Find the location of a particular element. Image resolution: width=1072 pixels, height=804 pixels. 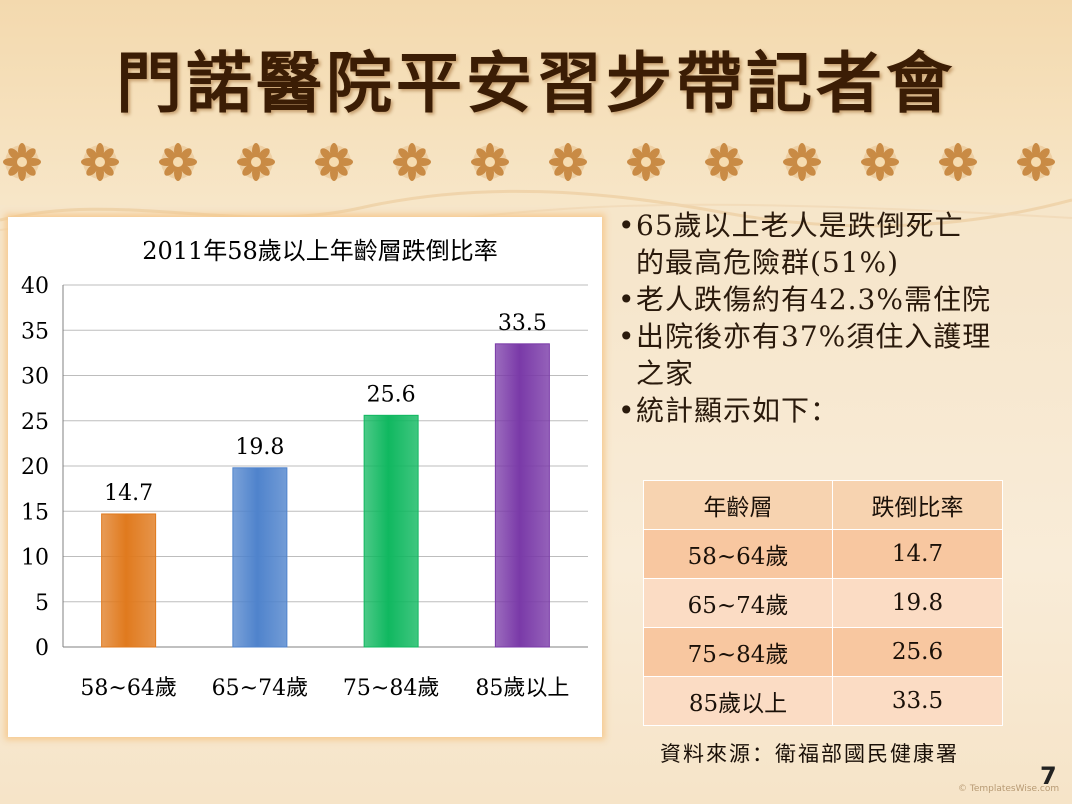

table-header-row: 年齡層 跌倒比率 is located at coordinates (823, 505).